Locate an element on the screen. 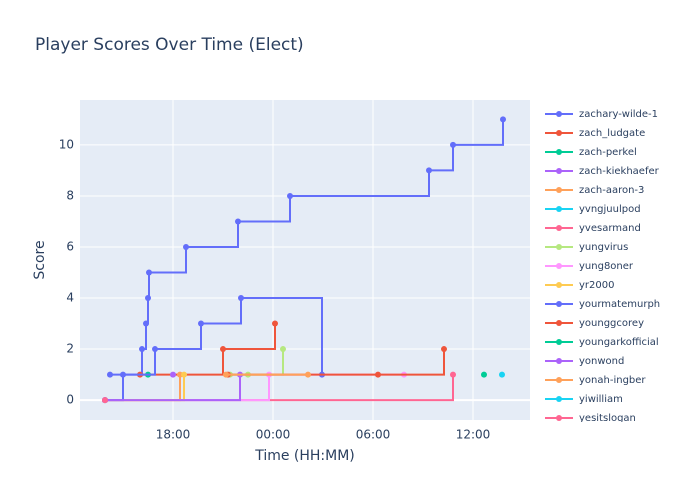 This screenshot has height=500, width=700. legend-item: yvngjuulpod is located at coordinates (593, 209).